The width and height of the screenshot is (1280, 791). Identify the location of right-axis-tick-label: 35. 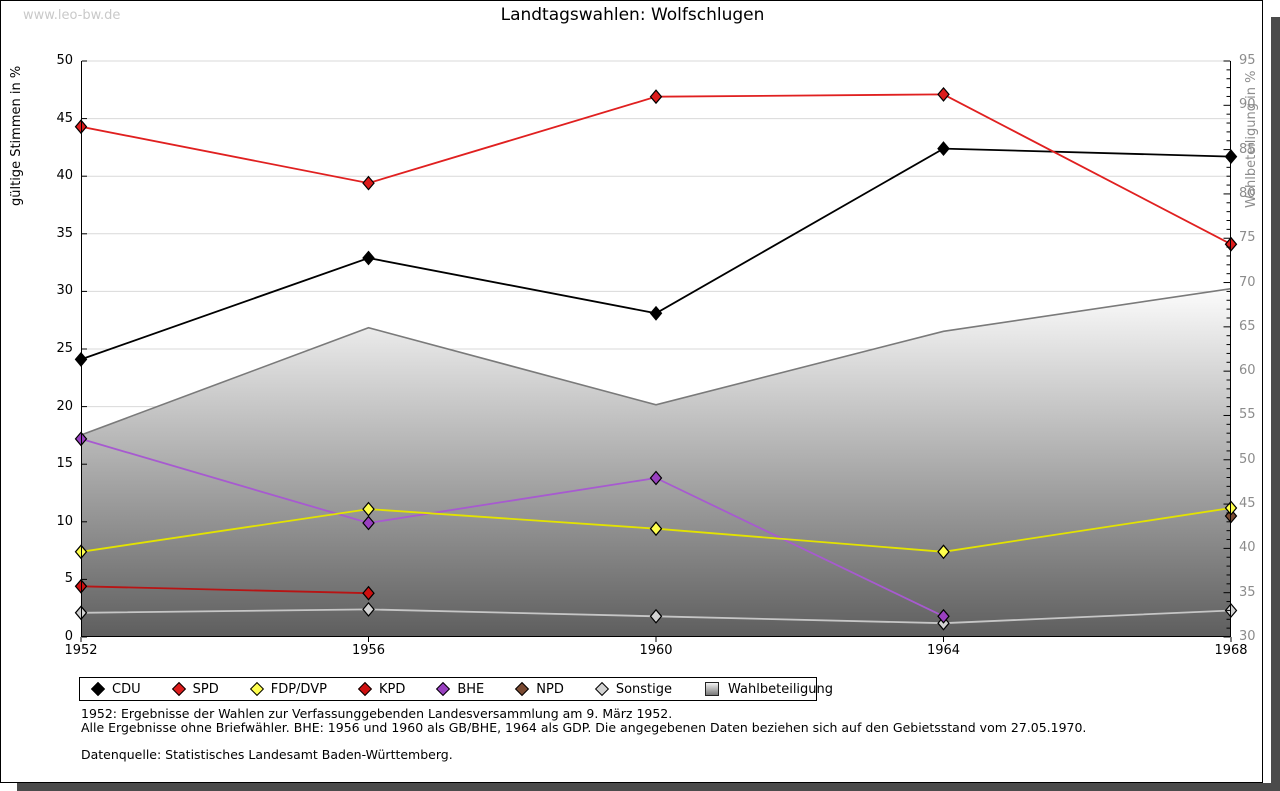
(1247, 592).